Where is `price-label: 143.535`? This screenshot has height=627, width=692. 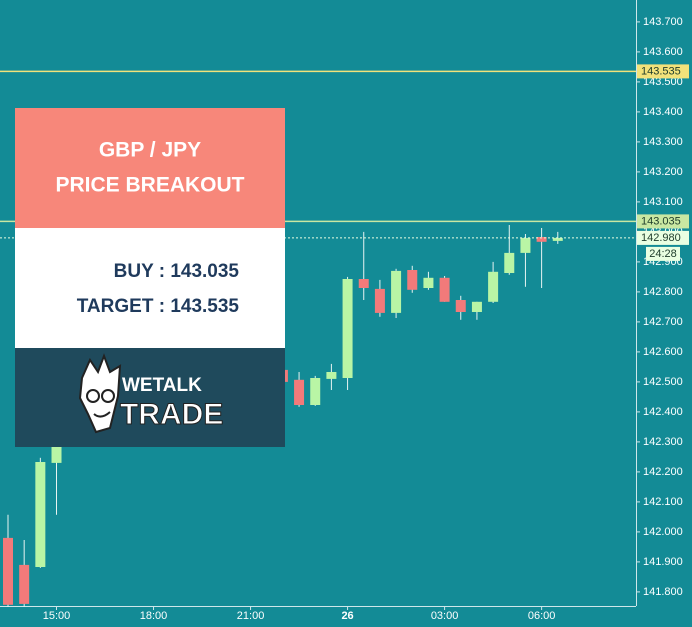 price-label: 143.535 is located at coordinates (661, 71).